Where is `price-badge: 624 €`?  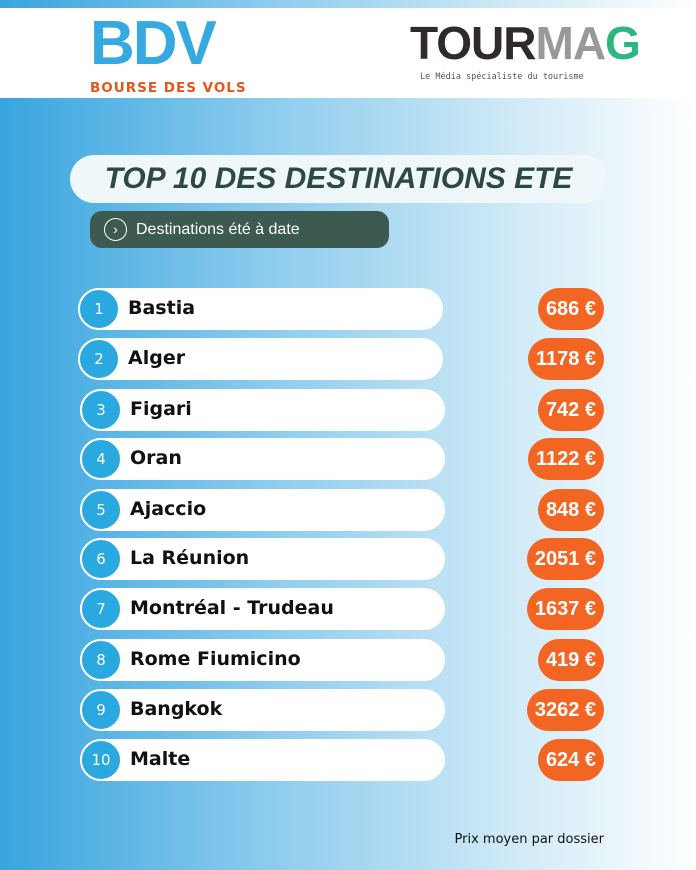 price-badge: 624 € is located at coordinates (570, 760).